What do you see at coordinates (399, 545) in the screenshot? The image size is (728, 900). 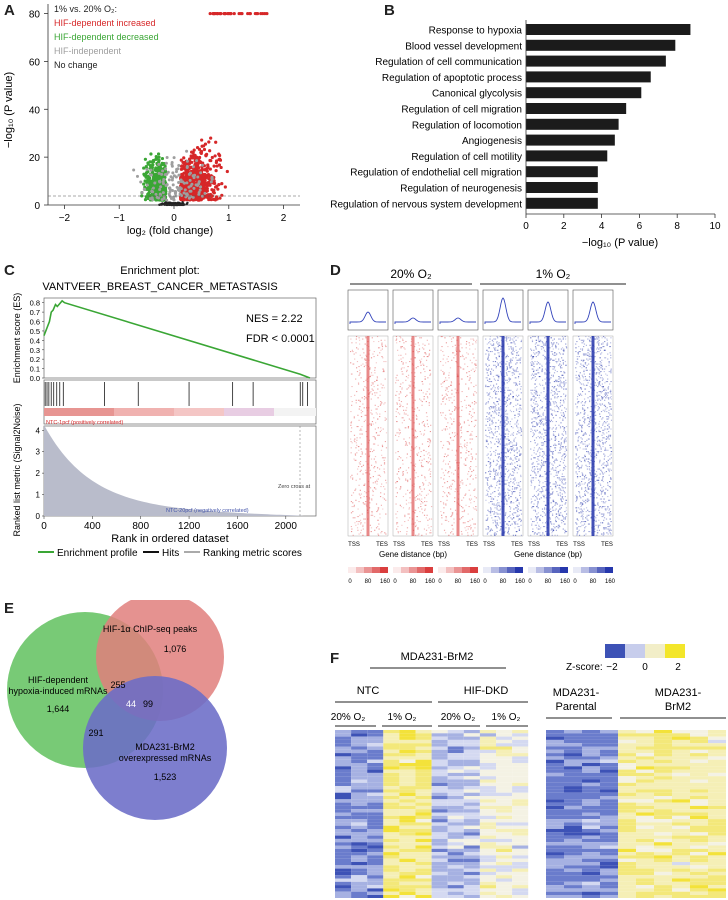 I see `heatmap-tss: TSS` at bounding box center [399, 545].